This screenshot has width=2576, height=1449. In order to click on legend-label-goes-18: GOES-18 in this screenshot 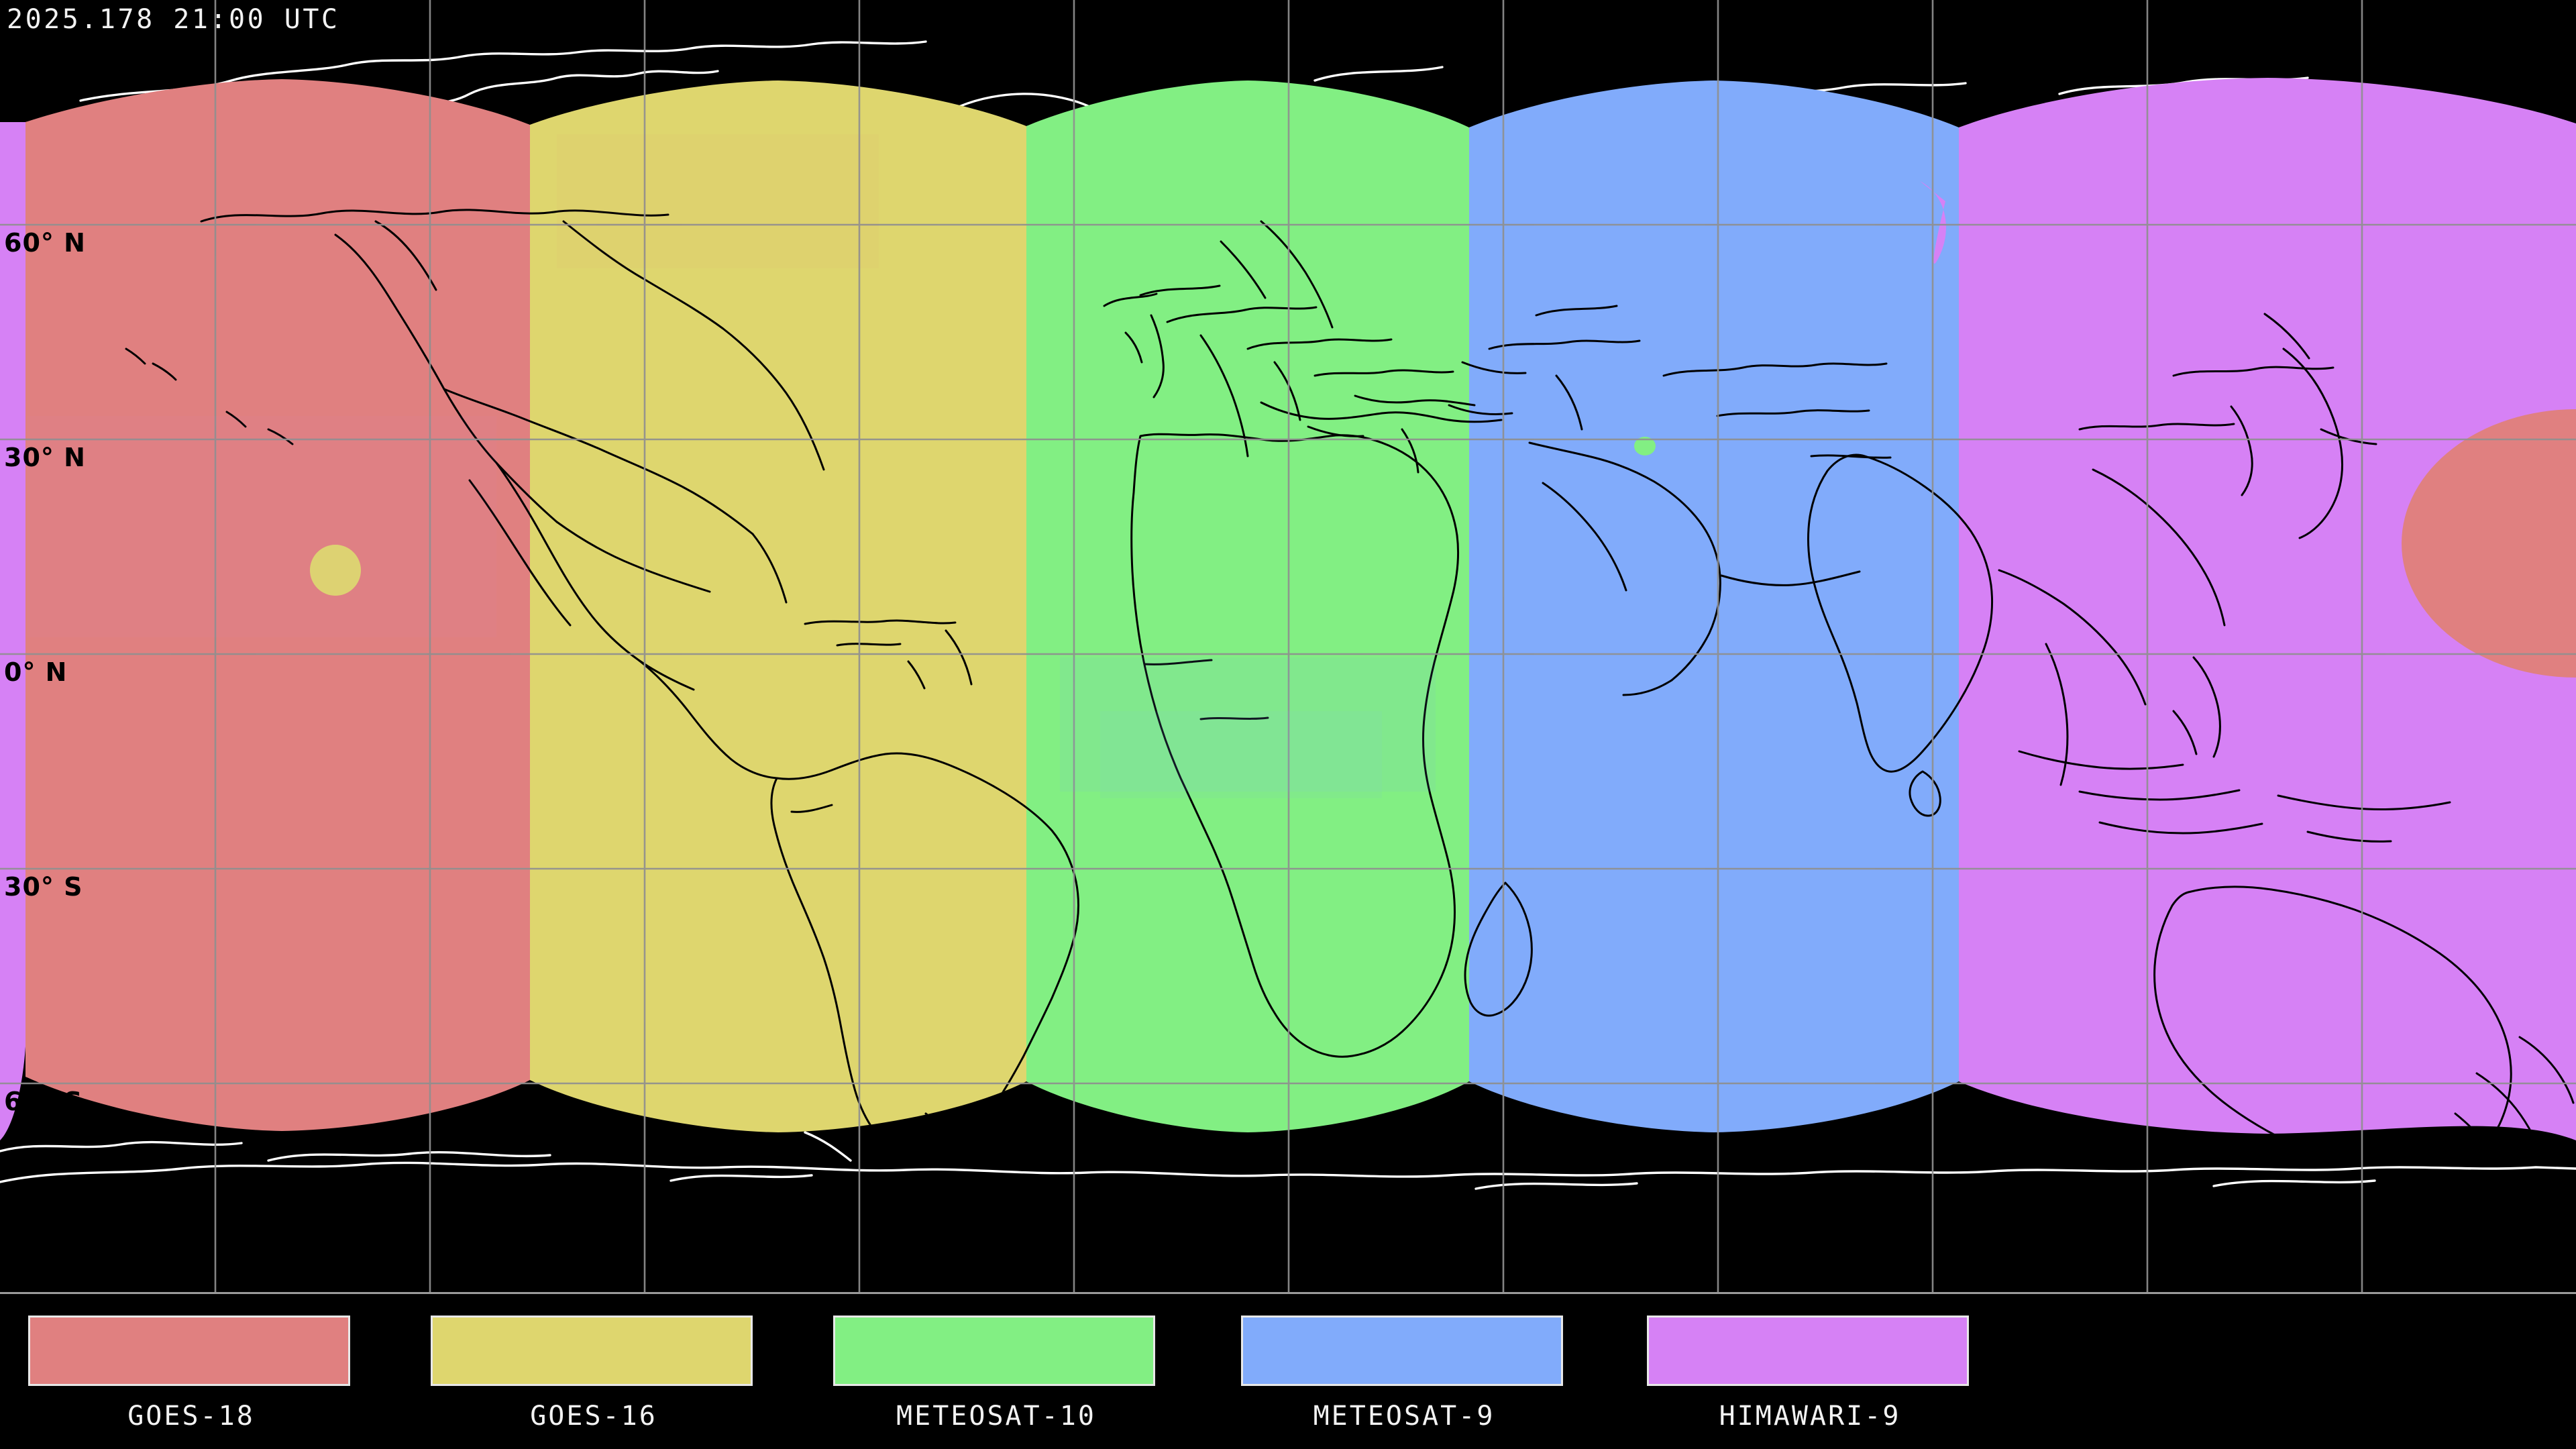, I will do `click(191, 1416)`.